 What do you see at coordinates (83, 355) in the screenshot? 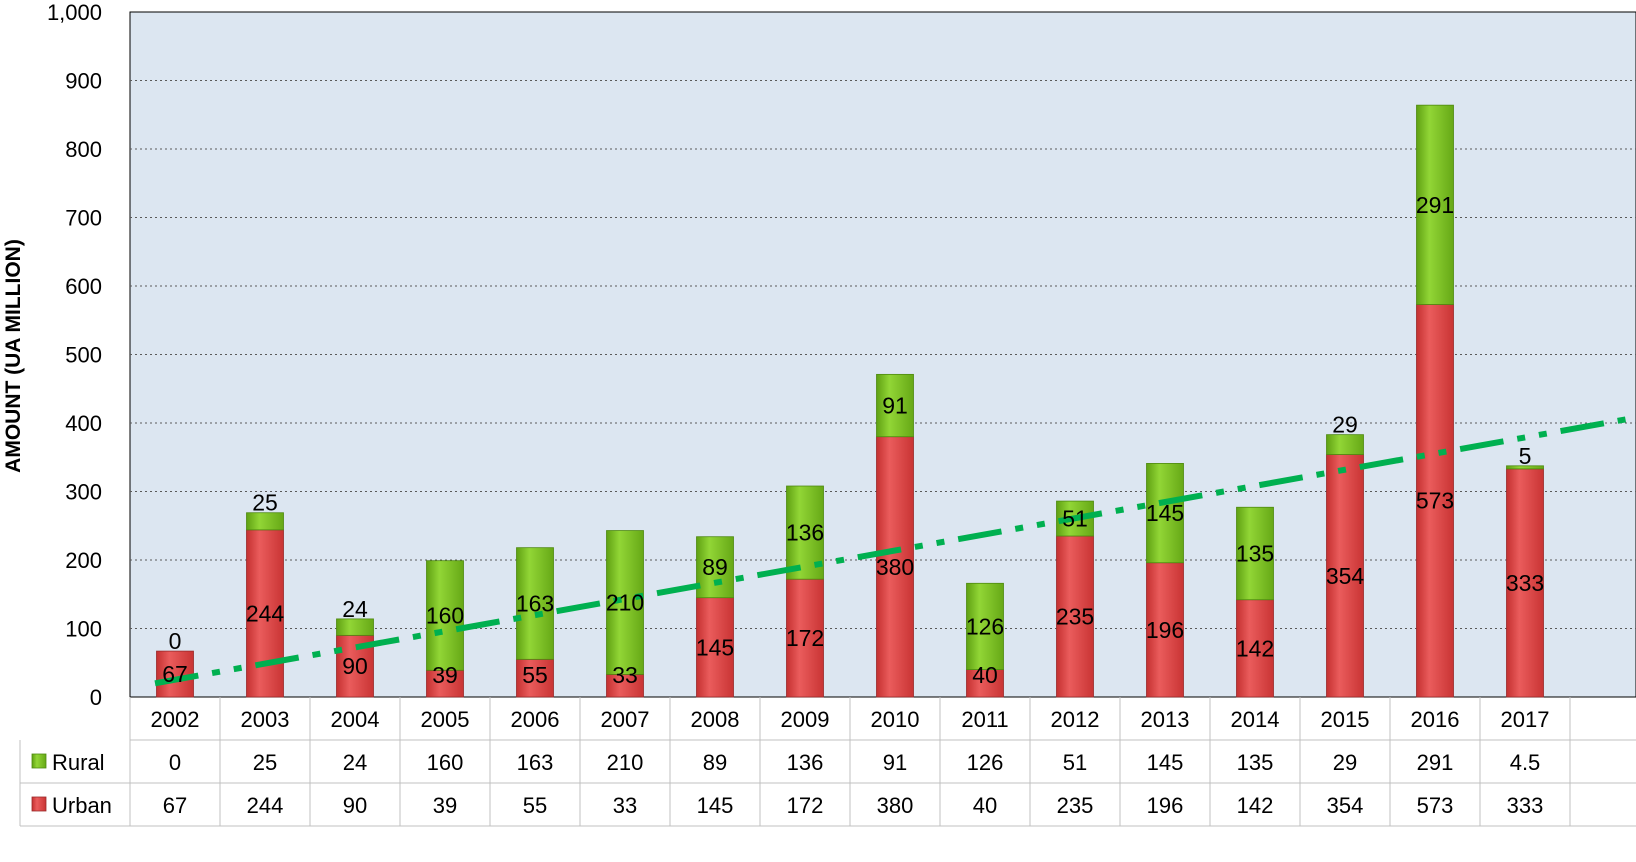
I see `y-tick-label: 500` at bounding box center [83, 355].